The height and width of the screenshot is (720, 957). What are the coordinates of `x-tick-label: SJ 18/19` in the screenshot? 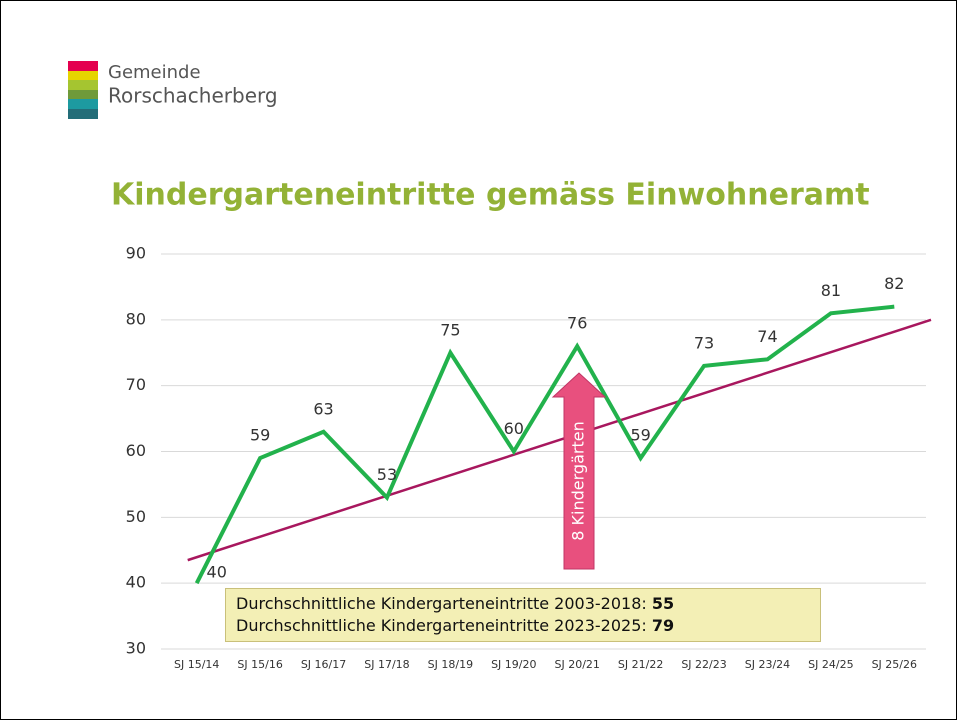 It's located at (450, 664).